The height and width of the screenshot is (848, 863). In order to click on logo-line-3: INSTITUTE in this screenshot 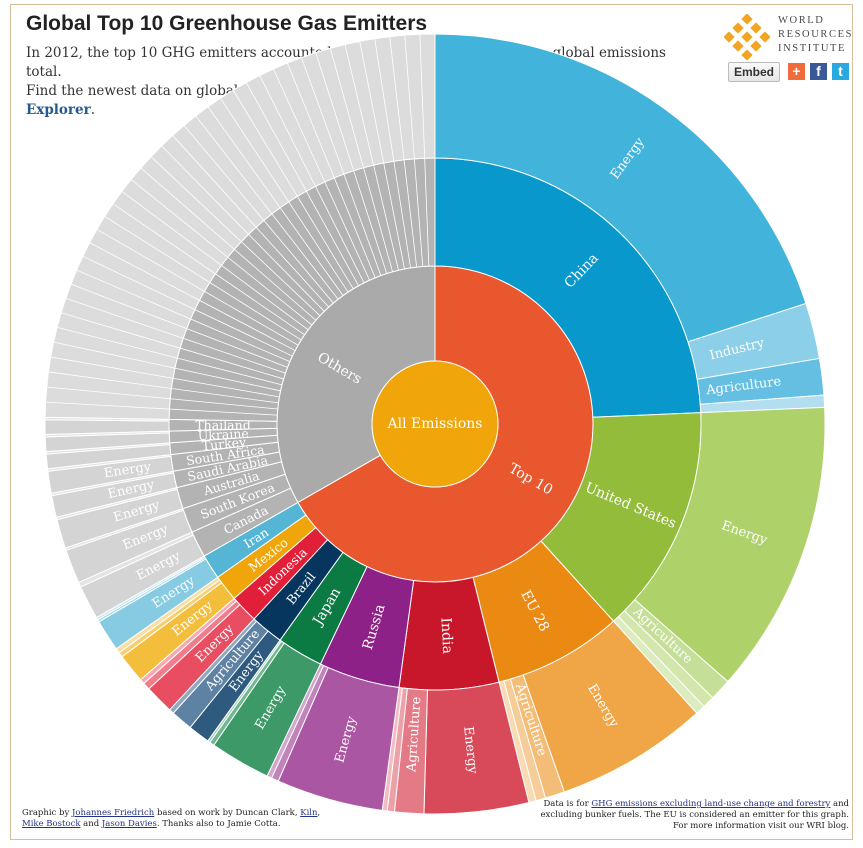, I will do `click(812, 48)`.